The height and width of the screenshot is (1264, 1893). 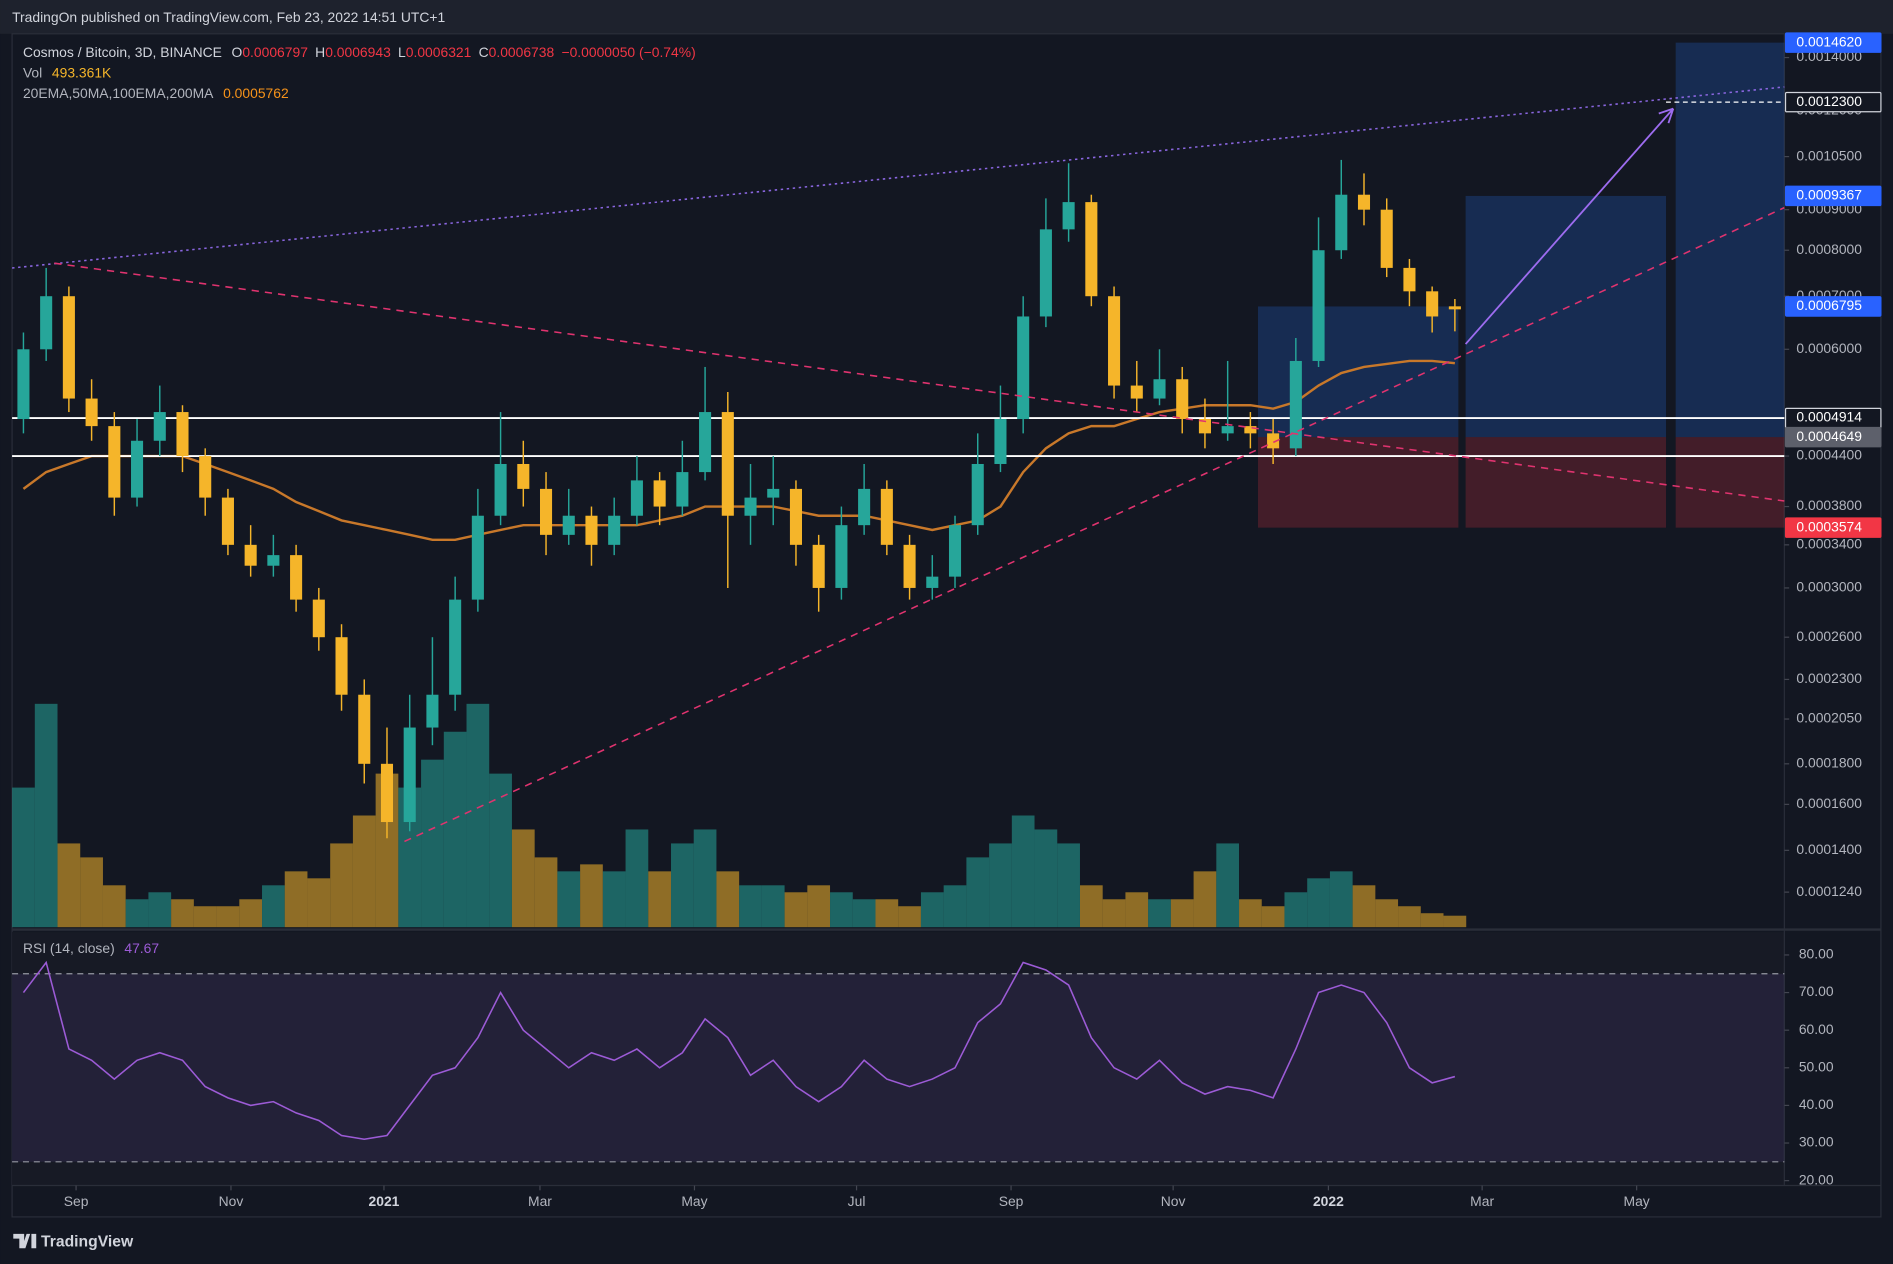 What do you see at coordinates (1829, 718) in the screenshot?
I see `y-tick-label: 0.0002050` at bounding box center [1829, 718].